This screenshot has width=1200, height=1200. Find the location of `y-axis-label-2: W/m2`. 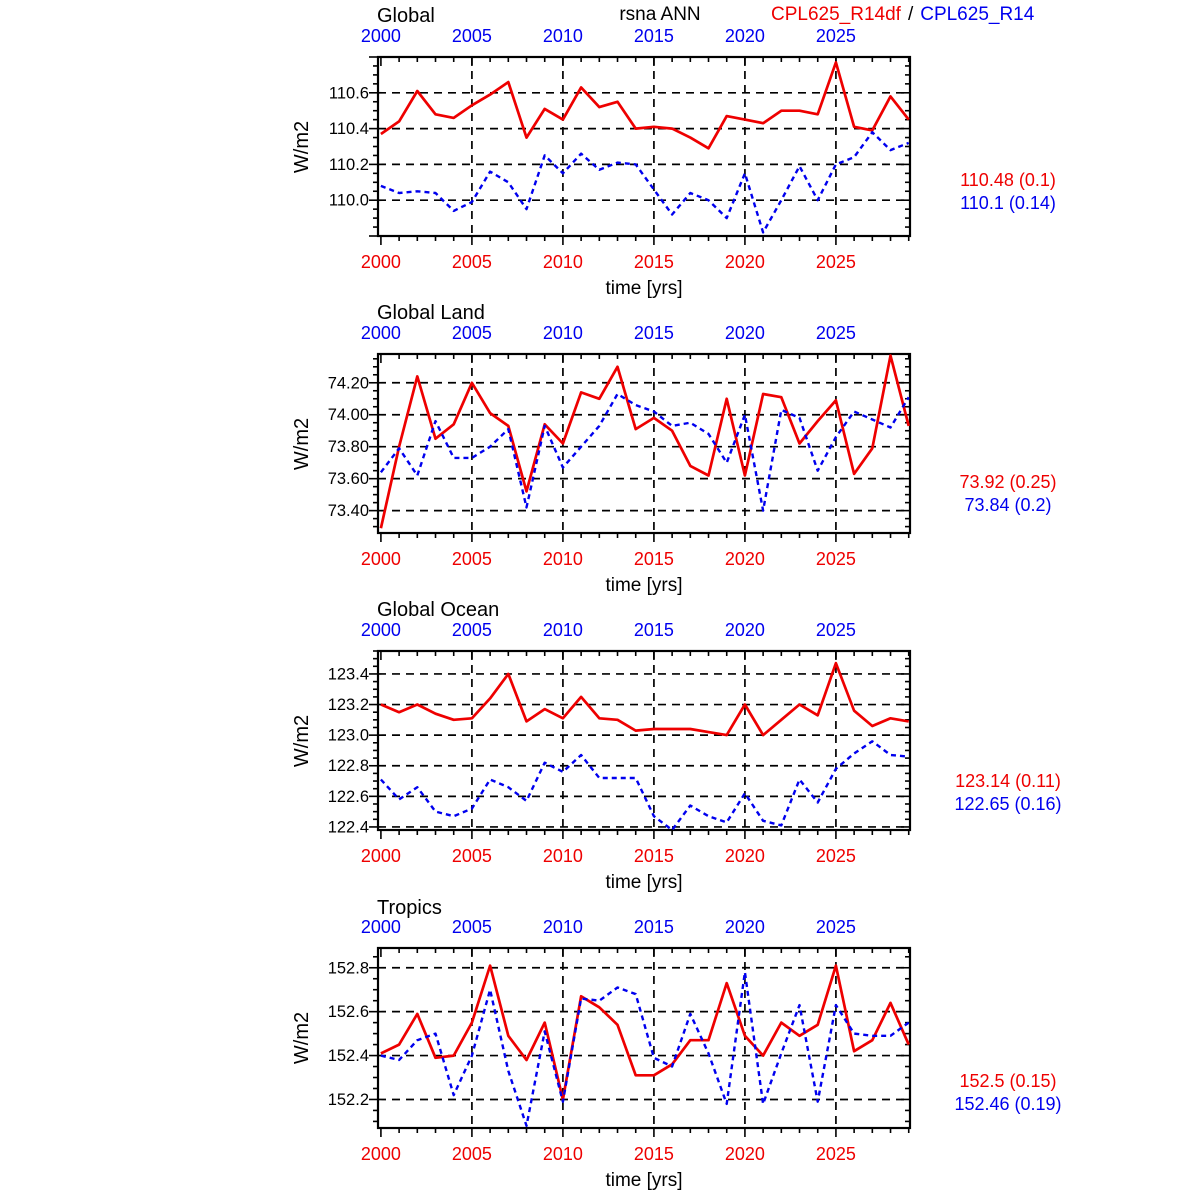

y-axis-label-2: W/m2 is located at coordinates (302, 444).